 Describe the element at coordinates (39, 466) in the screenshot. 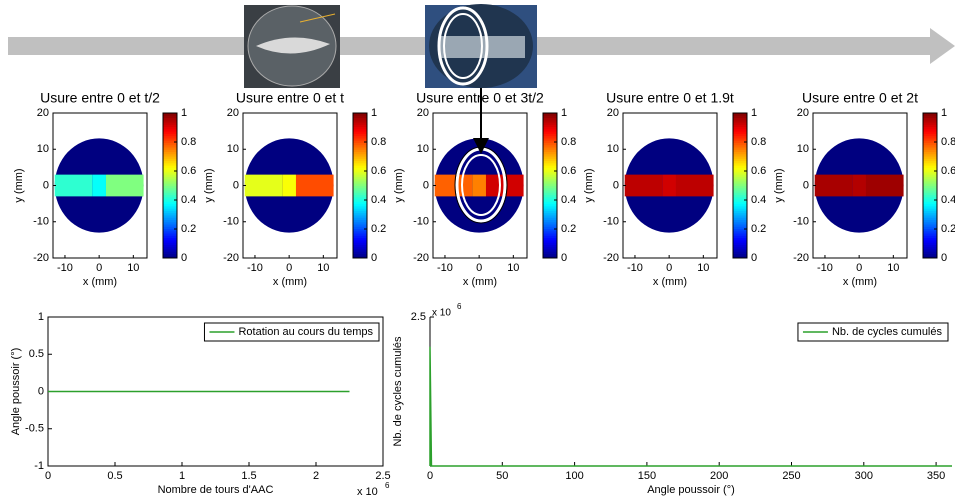

I see `y-tick-label: -1` at that location.